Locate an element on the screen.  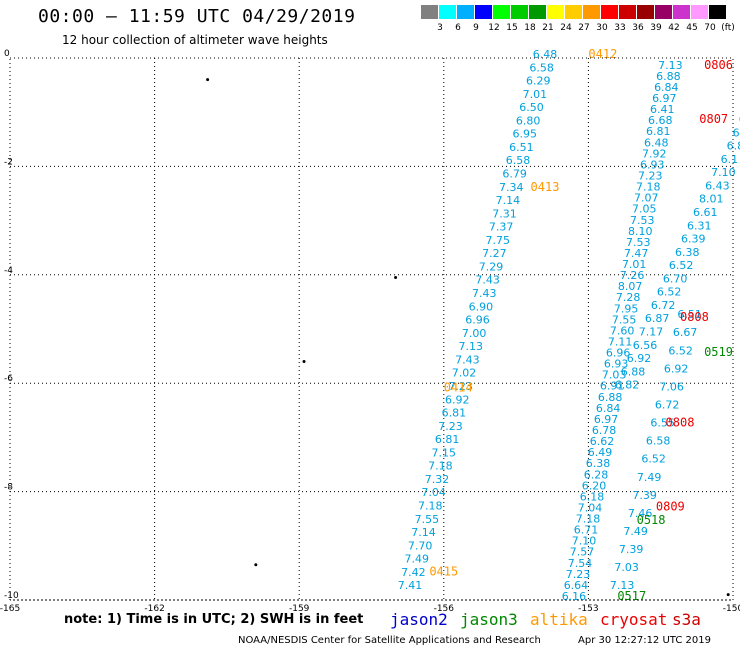
legend-label: 12 is located at coordinates (494, 28).